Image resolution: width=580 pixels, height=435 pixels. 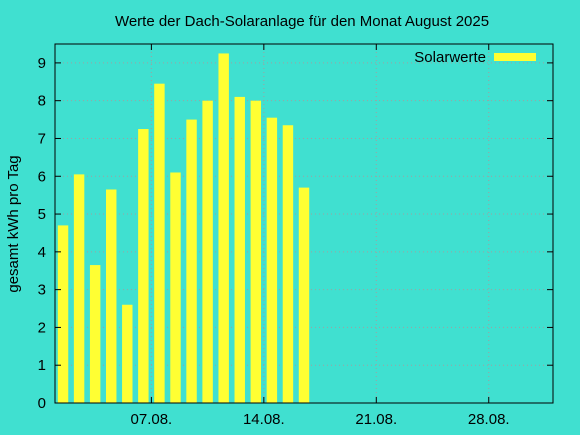 What do you see at coordinates (42, 327) in the screenshot?
I see `y-tick-label: 2` at bounding box center [42, 327].